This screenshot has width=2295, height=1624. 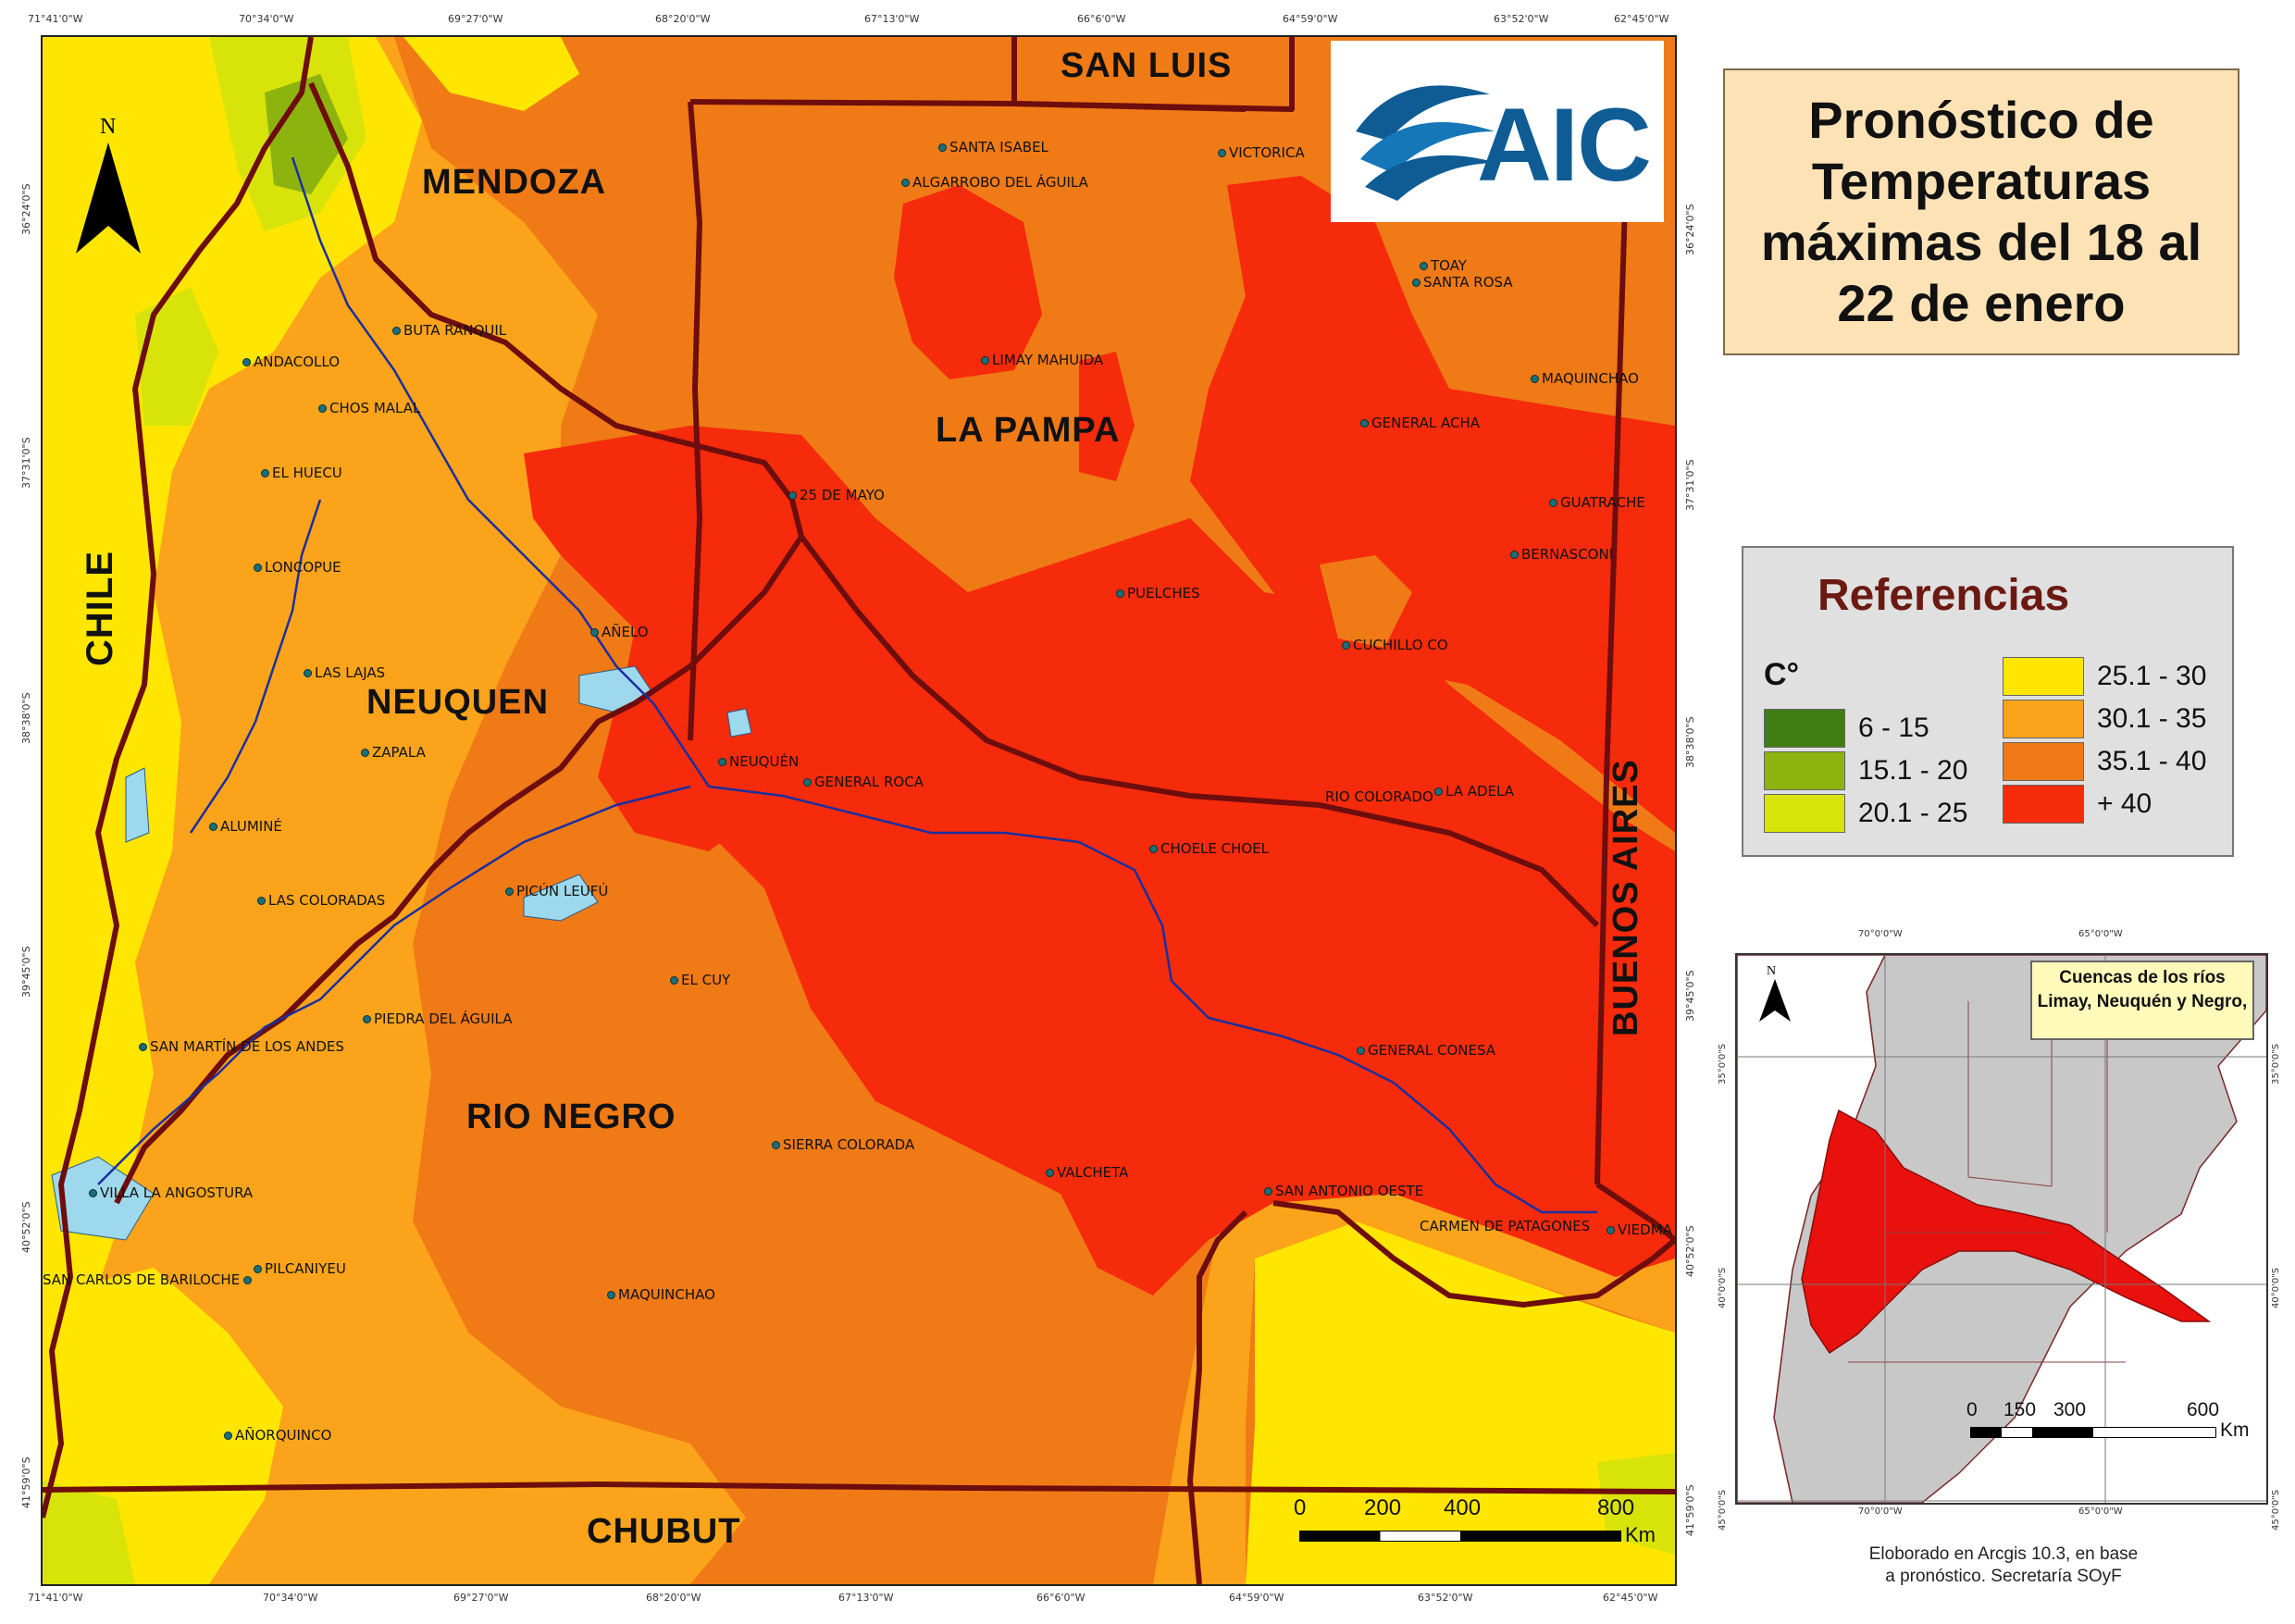 I want to click on inset-scale-label: 300, so click(x=2070, y=1409).